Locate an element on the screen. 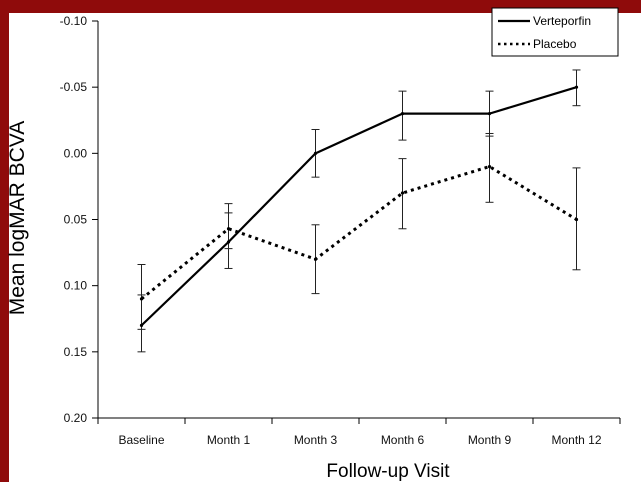 Image resolution: width=641 pixels, height=482 pixels. legend-label-placebo: Placebo is located at coordinates (555, 44).